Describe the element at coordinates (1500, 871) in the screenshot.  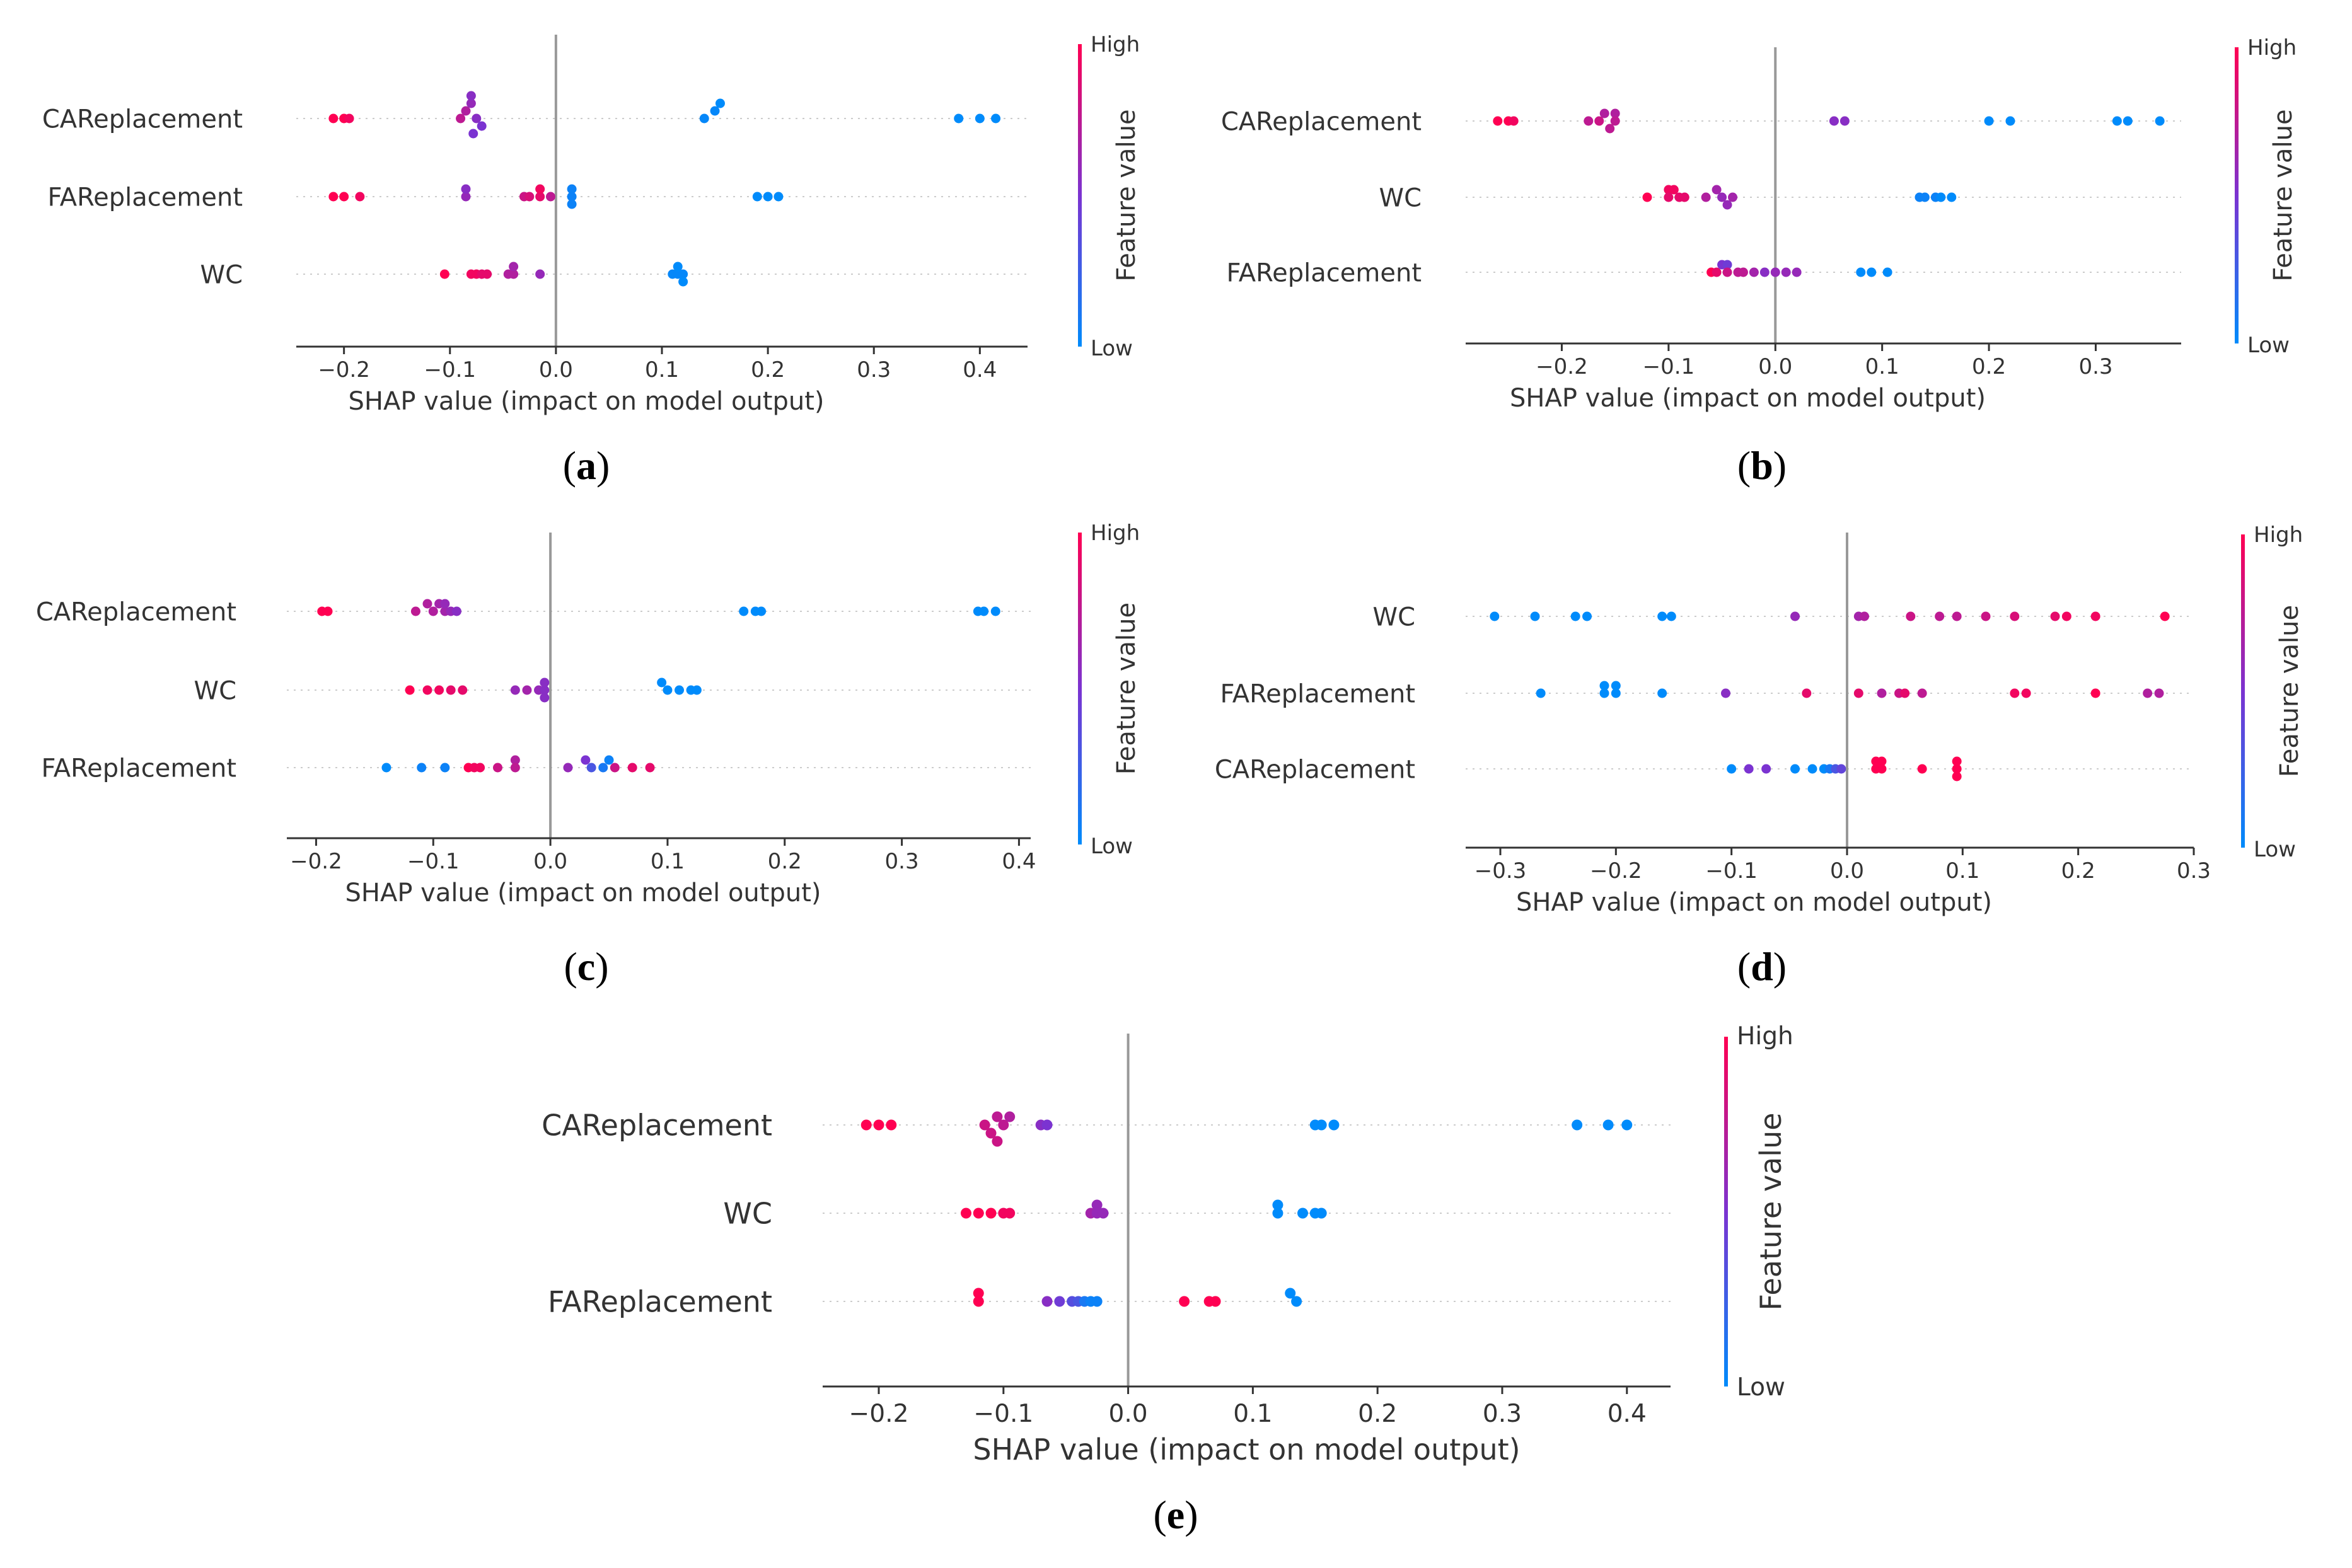
I see `x-tick-label: −0.3` at that location.